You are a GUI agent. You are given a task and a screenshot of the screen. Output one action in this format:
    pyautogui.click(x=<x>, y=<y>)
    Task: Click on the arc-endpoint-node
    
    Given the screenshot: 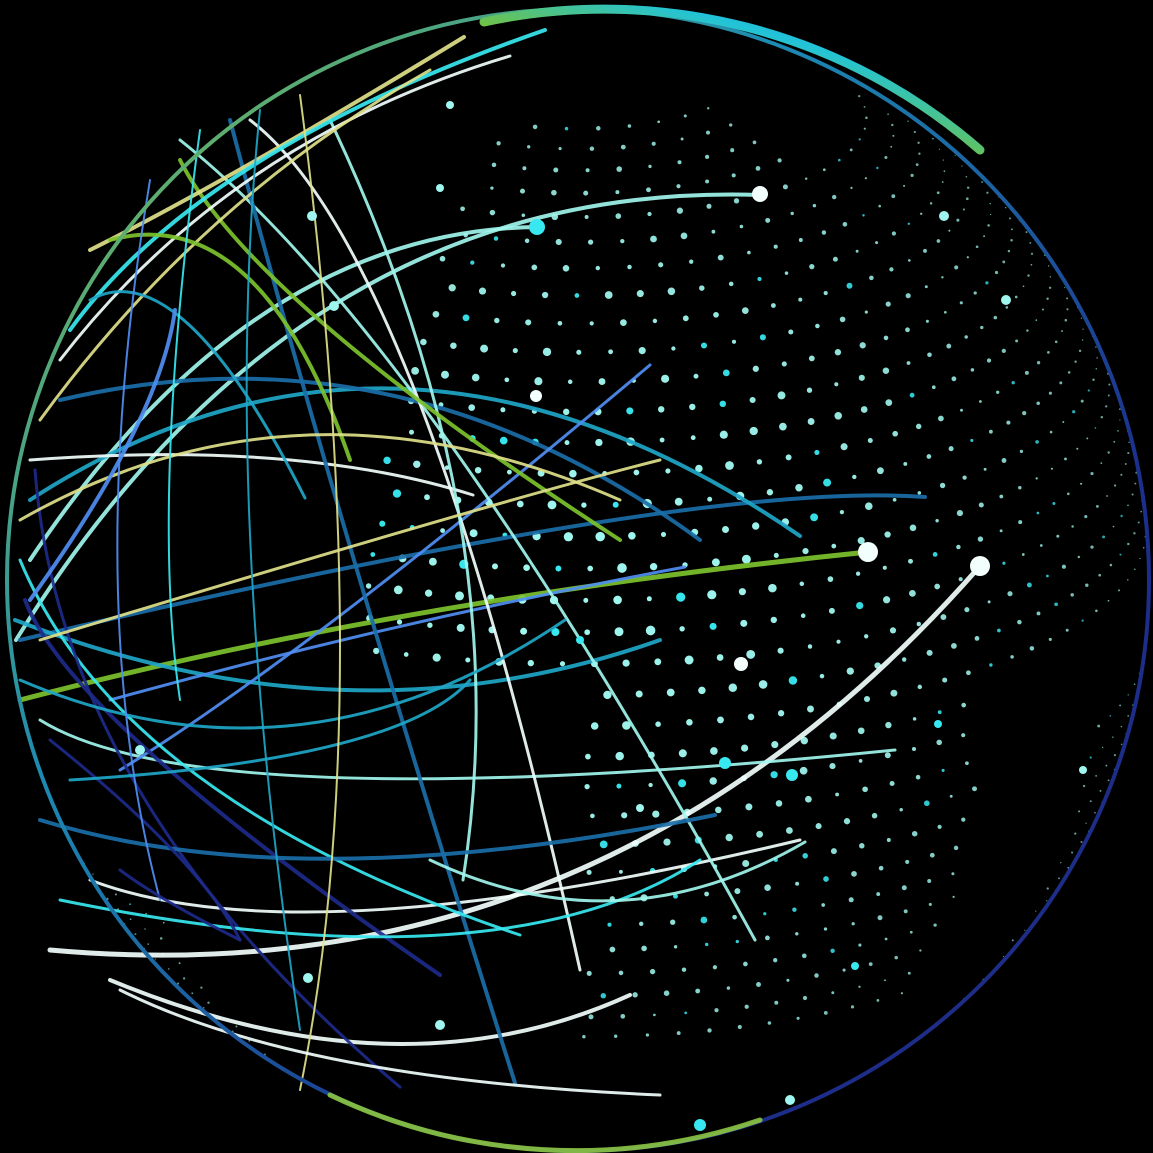 What is the action you would take?
    pyautogui.click(x=334, y=306)
    